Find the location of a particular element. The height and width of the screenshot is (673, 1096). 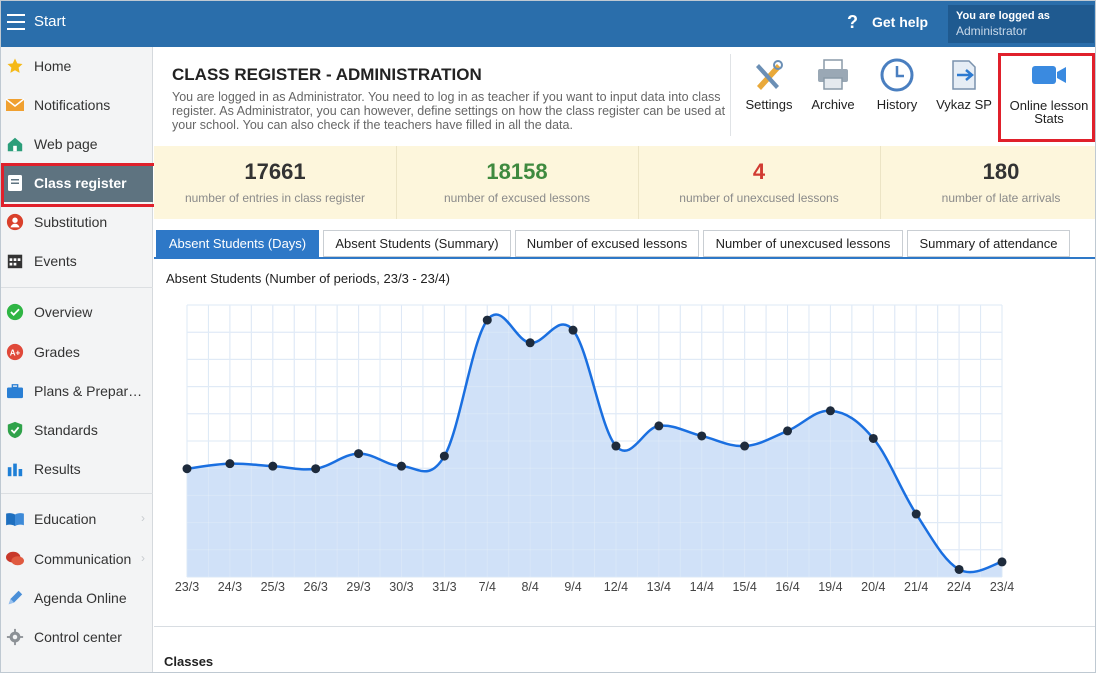

x-tick-label: 20/4 is located at coordinates (873, 587).